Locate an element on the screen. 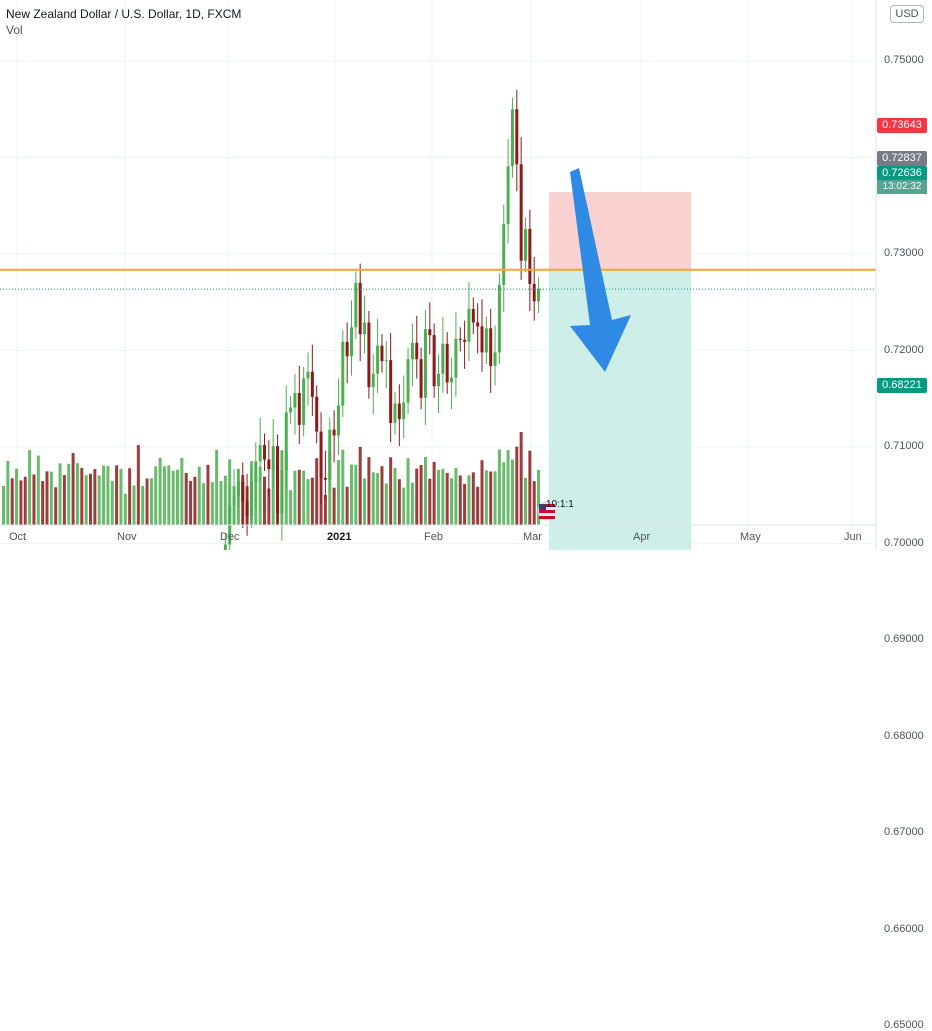  price-axis-label: 0.67000 is located at coordinates (904, 832).